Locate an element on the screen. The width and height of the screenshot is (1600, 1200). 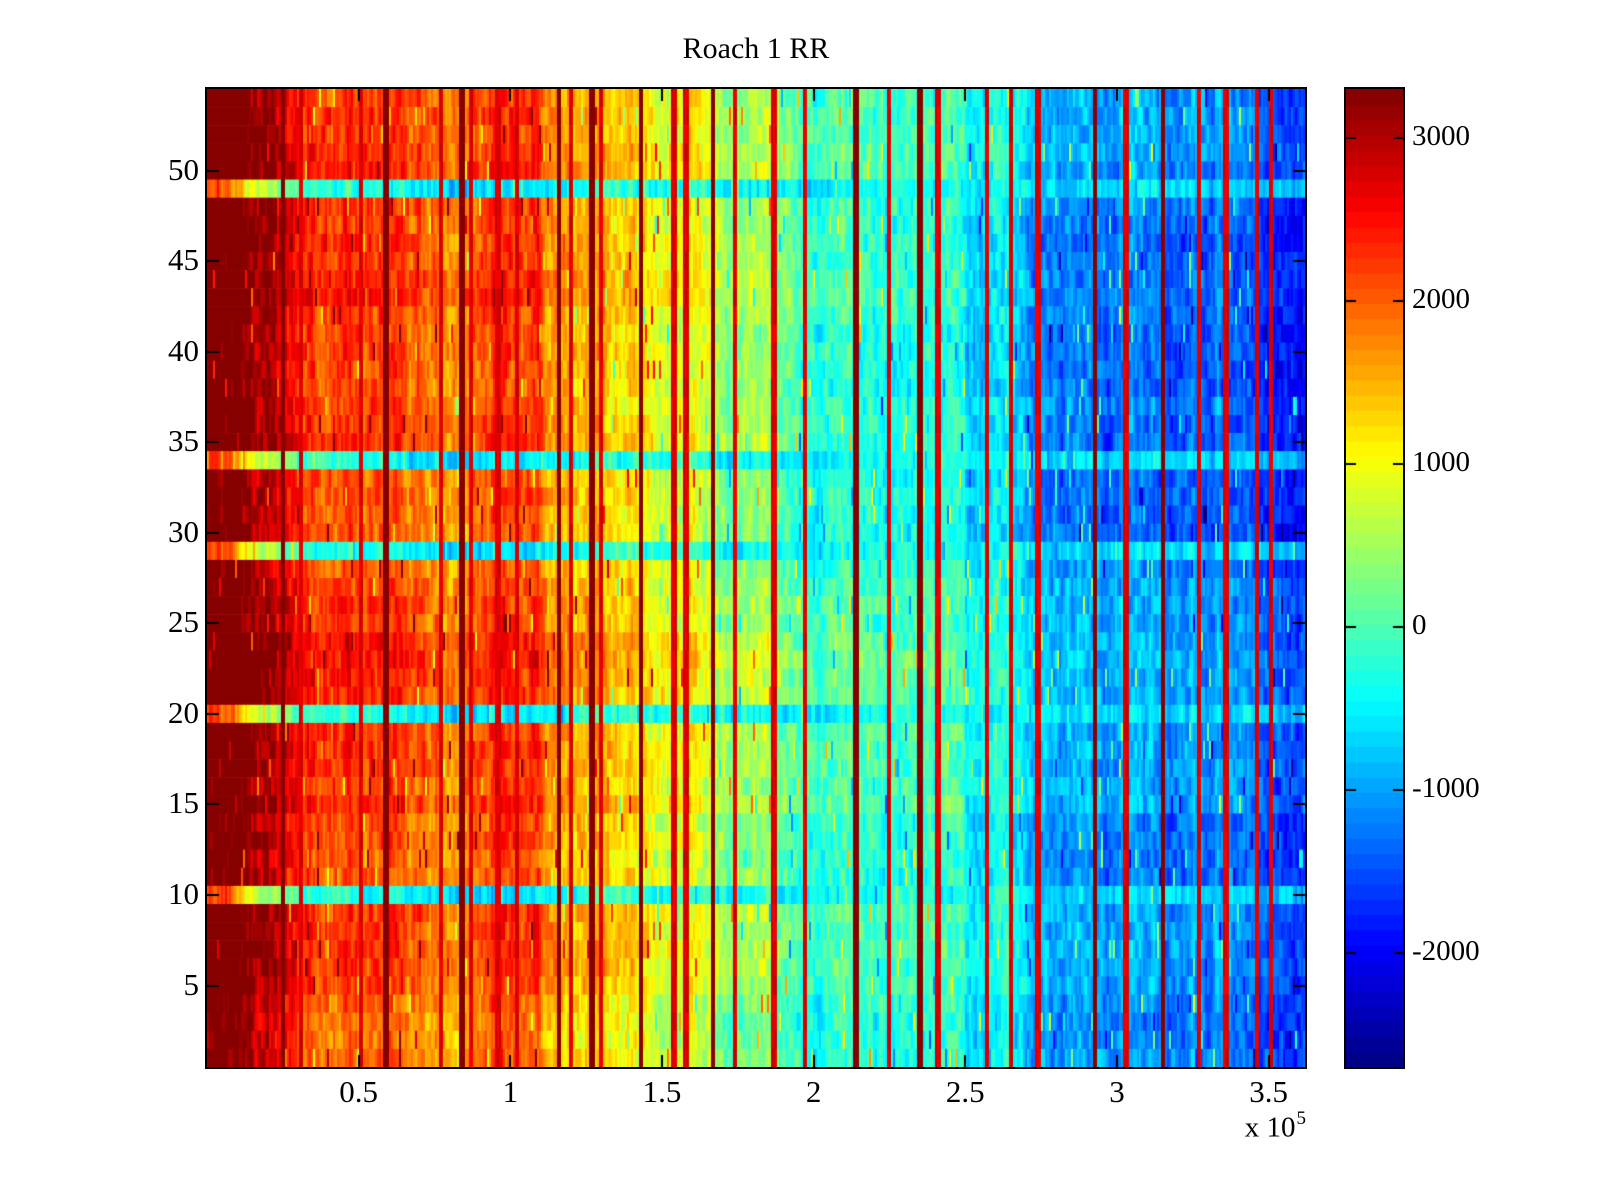
x-tick-label: 3 is located at coordinates (1117, 1091).